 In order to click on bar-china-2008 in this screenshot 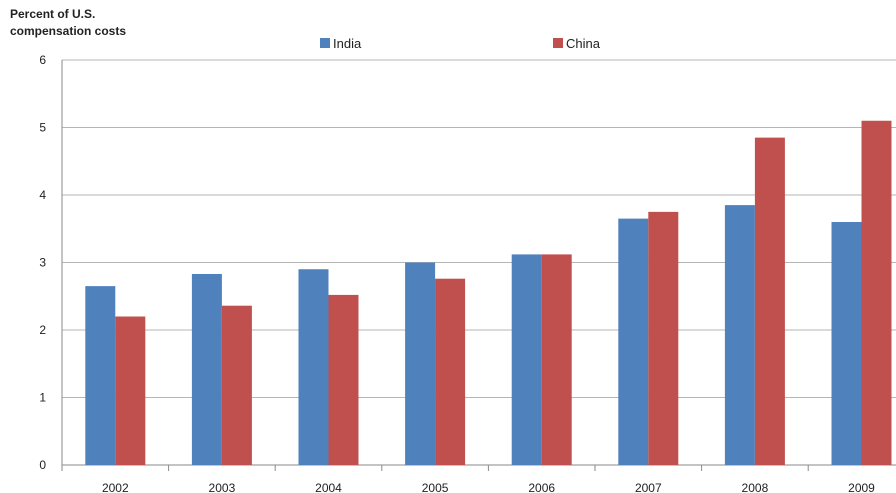, I will do `click(769, 301)`.